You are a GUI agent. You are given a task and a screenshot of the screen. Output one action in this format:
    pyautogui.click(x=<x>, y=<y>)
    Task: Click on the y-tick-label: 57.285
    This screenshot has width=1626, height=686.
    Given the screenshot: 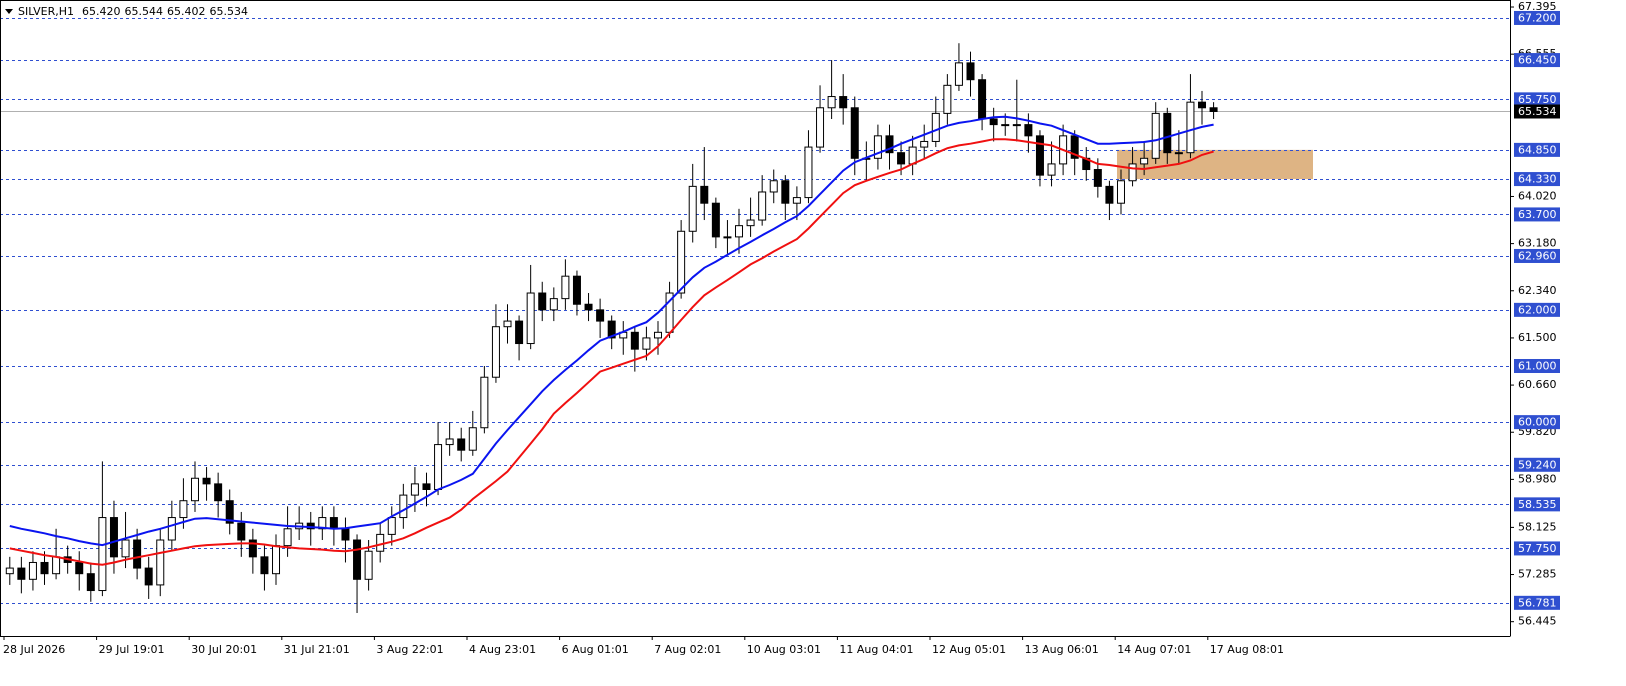 What is the action you would take?
    pyautogui.click(x=1537, y=574)
    